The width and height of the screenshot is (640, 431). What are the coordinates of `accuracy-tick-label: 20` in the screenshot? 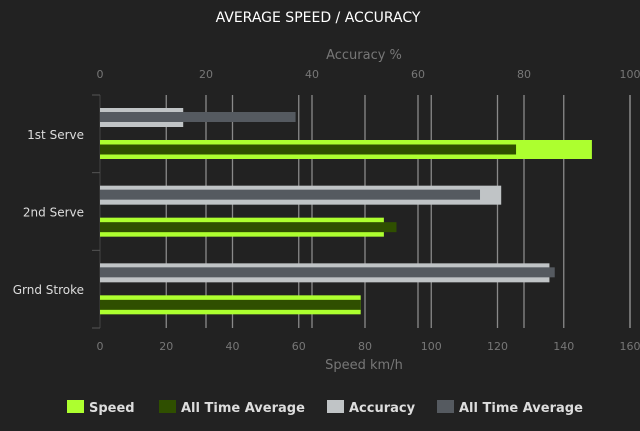 It's located at (206, 74).